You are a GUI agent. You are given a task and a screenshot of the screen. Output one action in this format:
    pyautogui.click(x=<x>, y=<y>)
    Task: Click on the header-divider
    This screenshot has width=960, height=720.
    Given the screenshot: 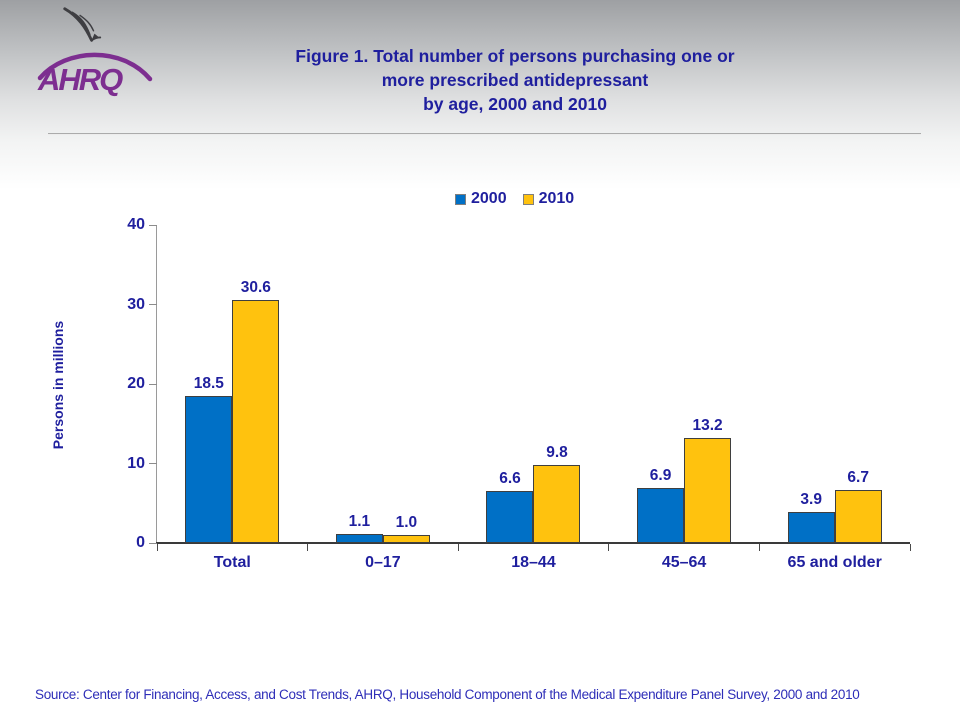 What is the action you would take?
    pyautogui.click(x=484, y=134)
    